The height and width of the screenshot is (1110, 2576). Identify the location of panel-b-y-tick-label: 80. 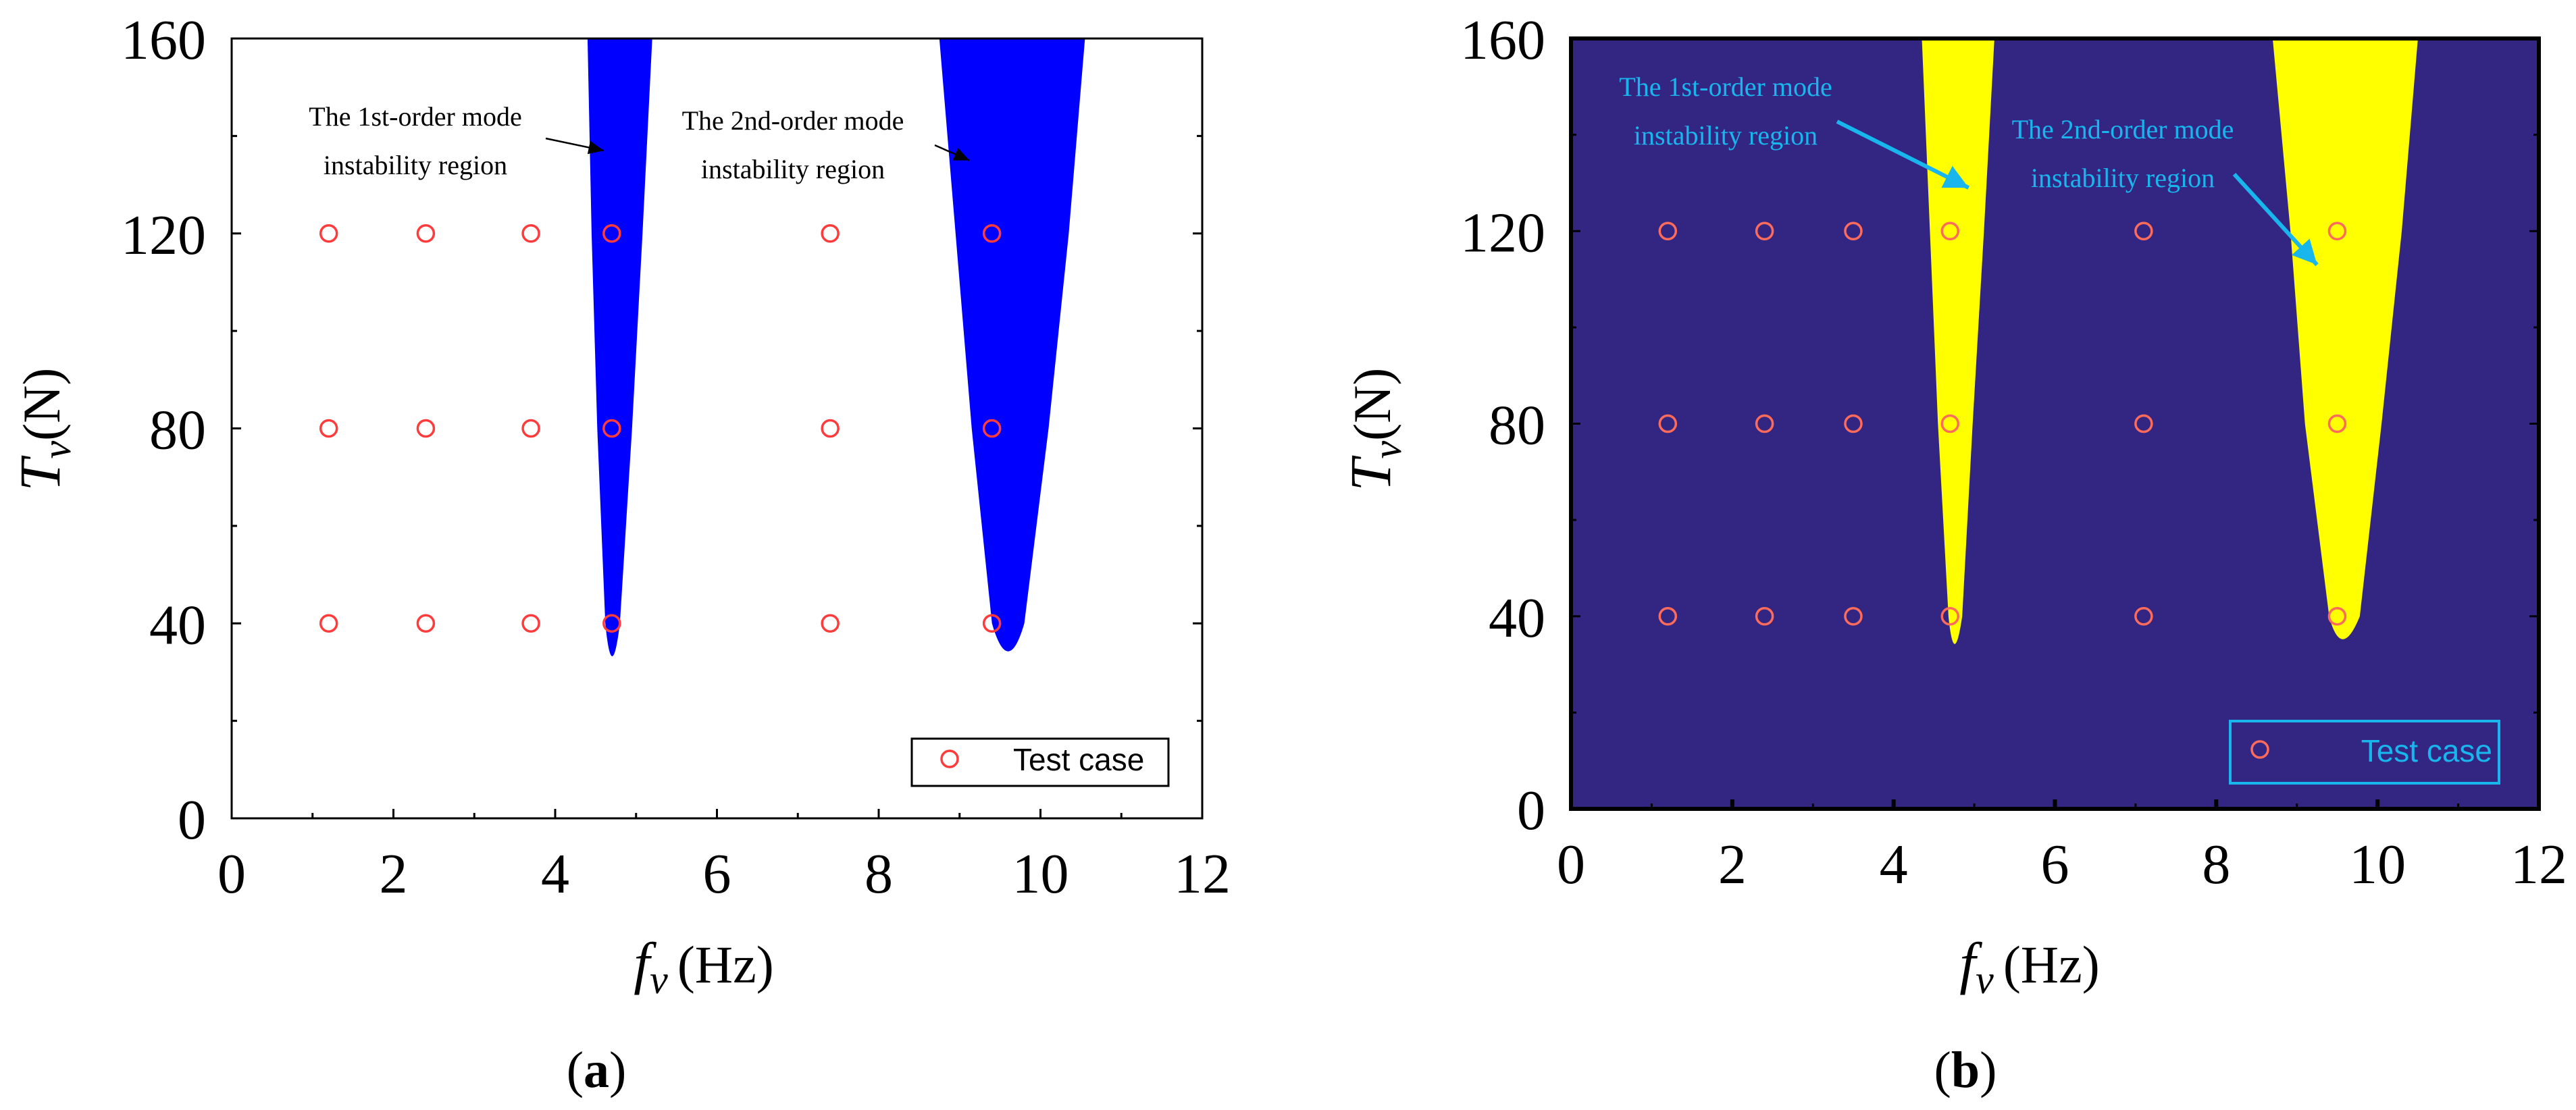
(1517, 425).